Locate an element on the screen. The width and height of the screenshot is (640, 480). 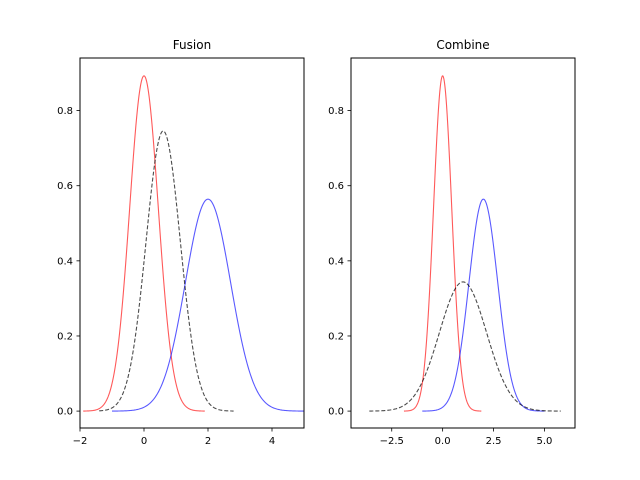
curve-combine-red is located at coordinates (442, 243).